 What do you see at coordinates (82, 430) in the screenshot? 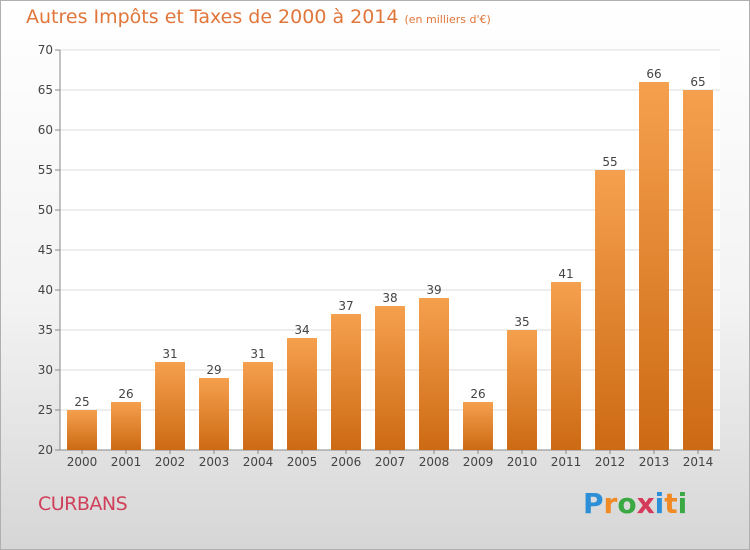
I see `bar-2000` at bounding box center [82, 430].